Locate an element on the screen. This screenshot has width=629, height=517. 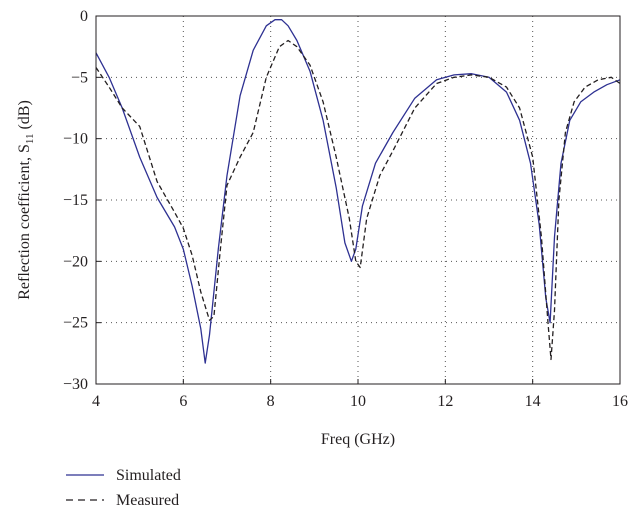
x-tick-label: 4 is located at coordinates (96, 401).